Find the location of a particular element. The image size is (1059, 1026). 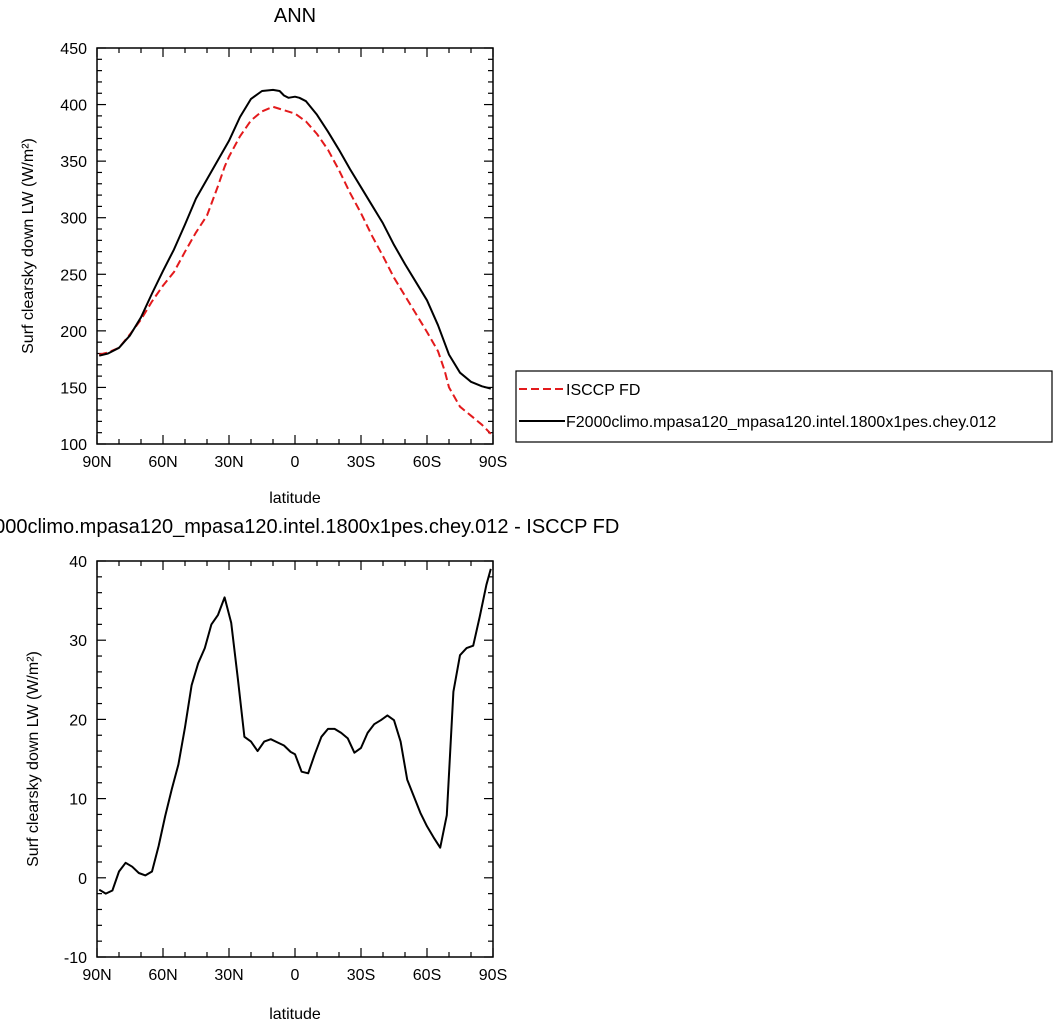

bottom-plot-frame is located at coordinates (295, 759).